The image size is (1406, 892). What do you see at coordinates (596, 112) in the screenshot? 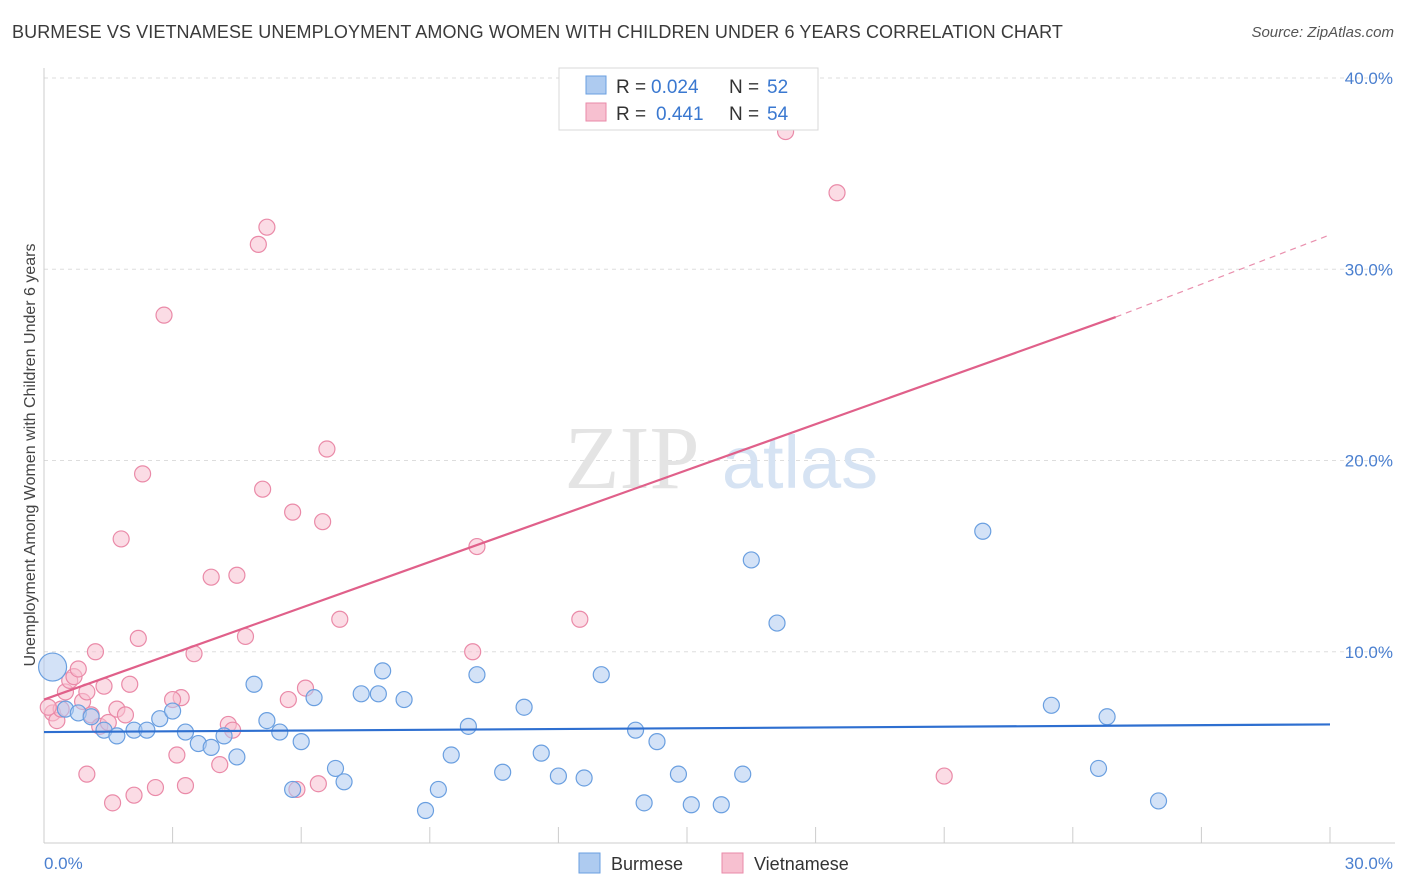
I see `legend-swatch-vietnamese` at bounding box center [596, 112].